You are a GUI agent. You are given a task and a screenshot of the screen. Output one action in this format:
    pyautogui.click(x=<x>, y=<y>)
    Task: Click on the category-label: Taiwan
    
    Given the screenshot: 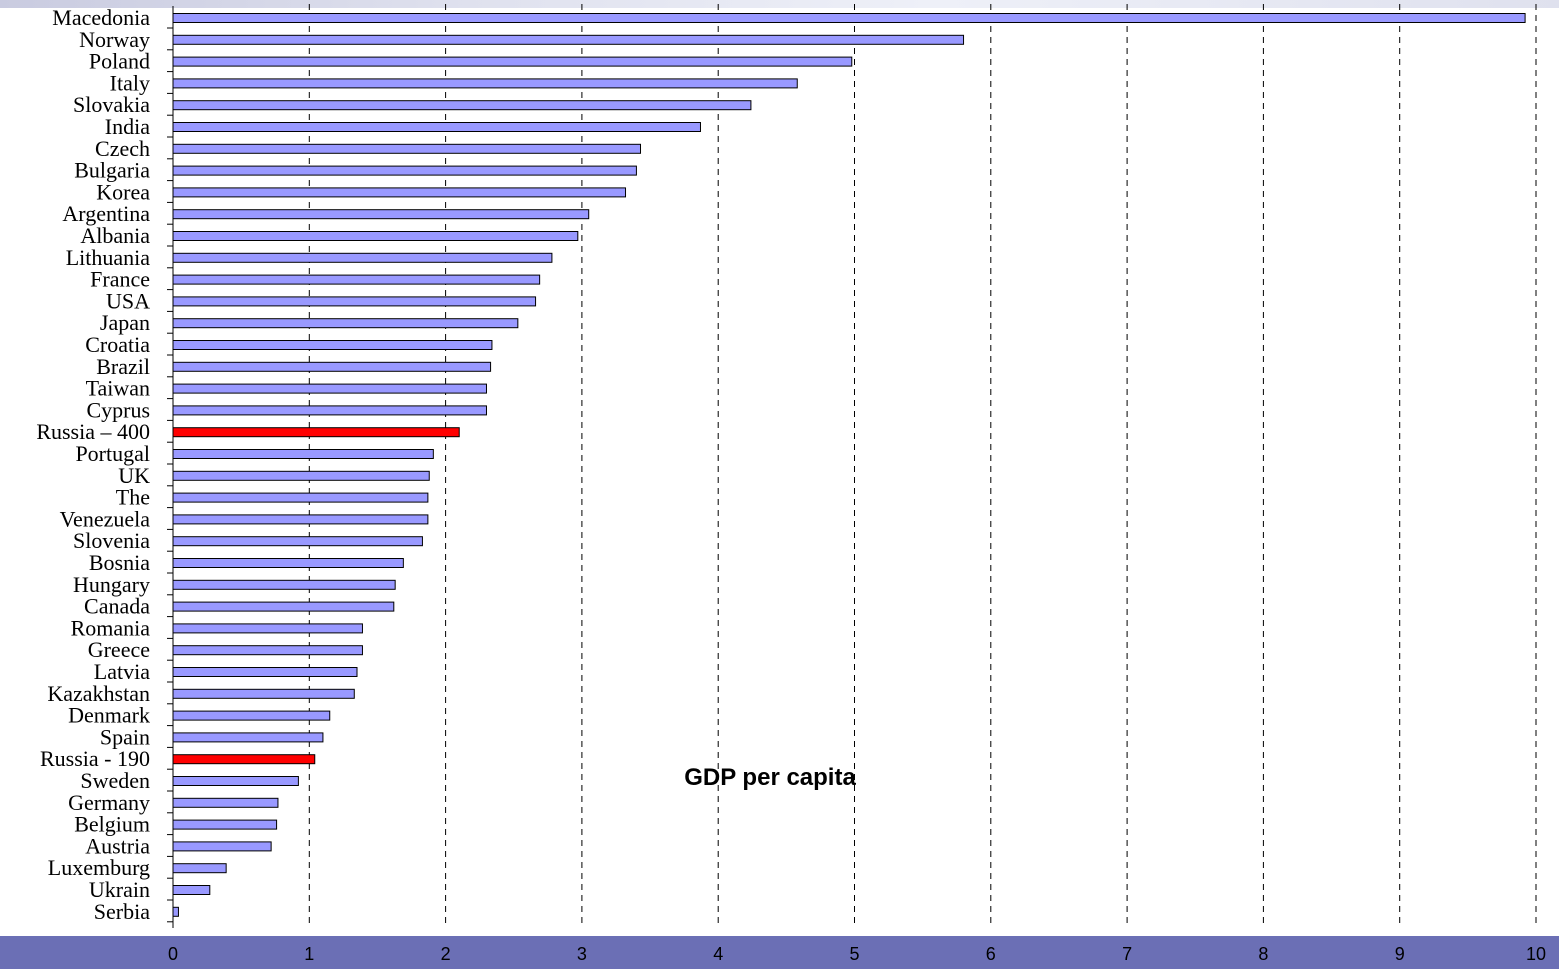 What is the action you would take?
    pyautogui.click(x=118, y=388)
    